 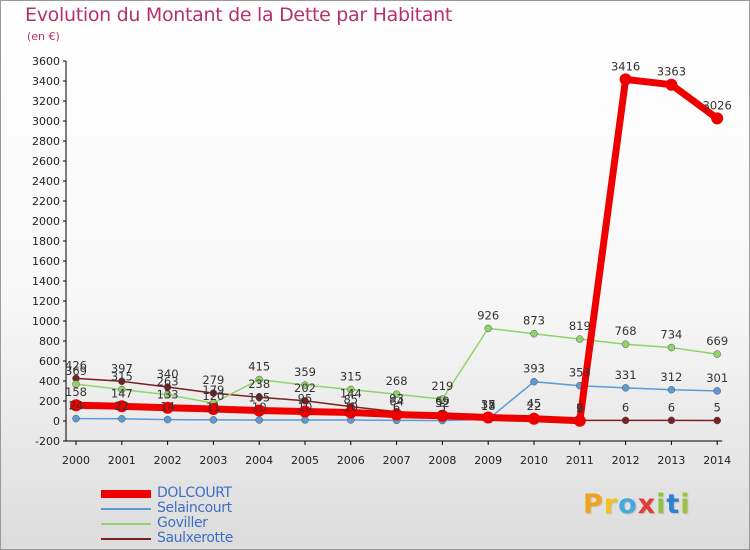 I want to click on data-label-selaincourt: 24, so click(x=76, y=406).